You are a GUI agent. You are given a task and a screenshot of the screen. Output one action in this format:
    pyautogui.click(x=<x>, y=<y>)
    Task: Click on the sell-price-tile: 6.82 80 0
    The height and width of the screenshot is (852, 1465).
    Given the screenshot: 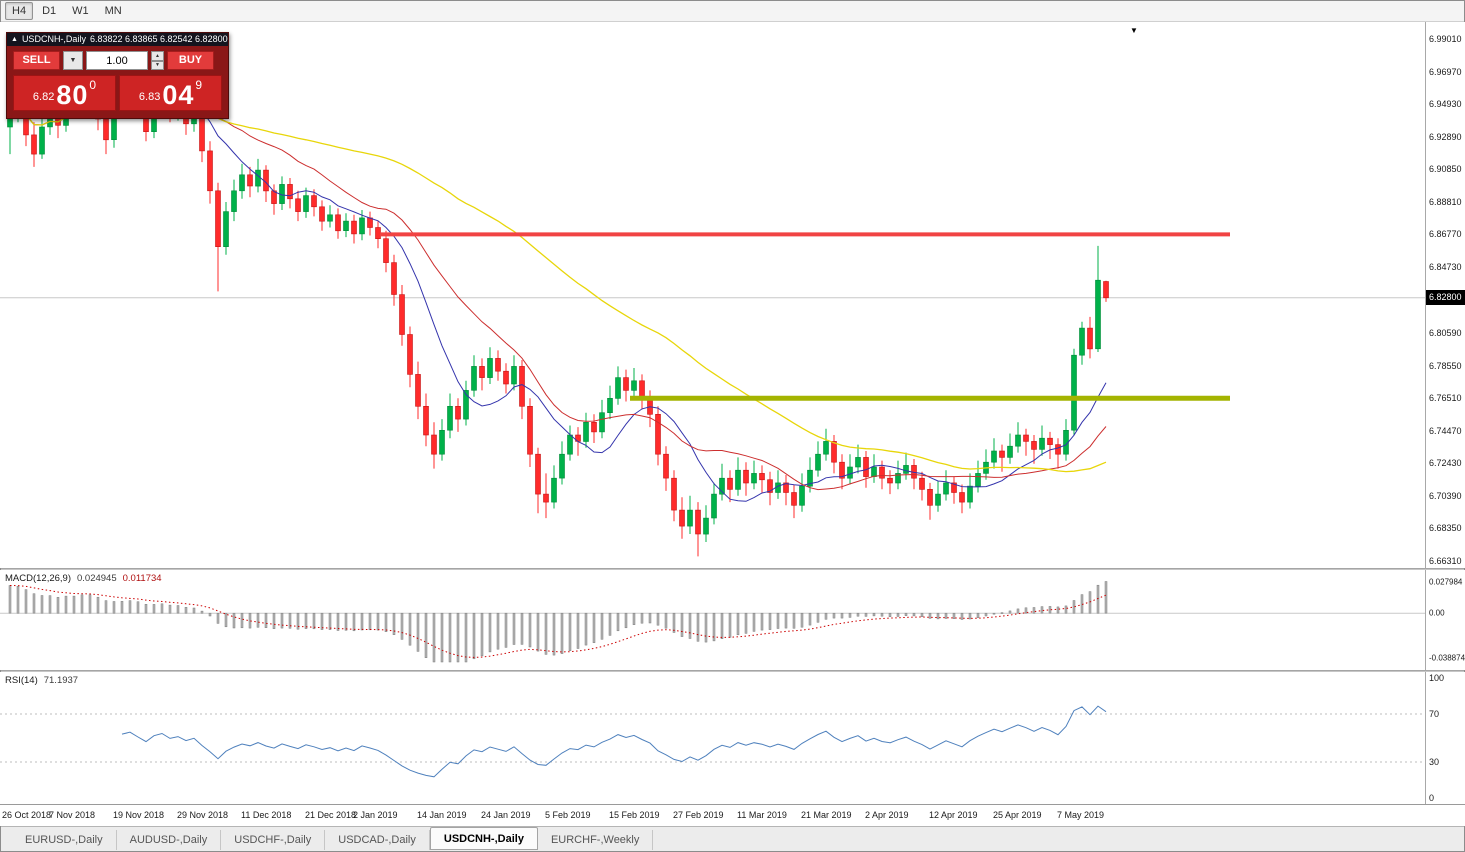 What is the action you would take?
    pyautogui.click(x=64, y=93)
    